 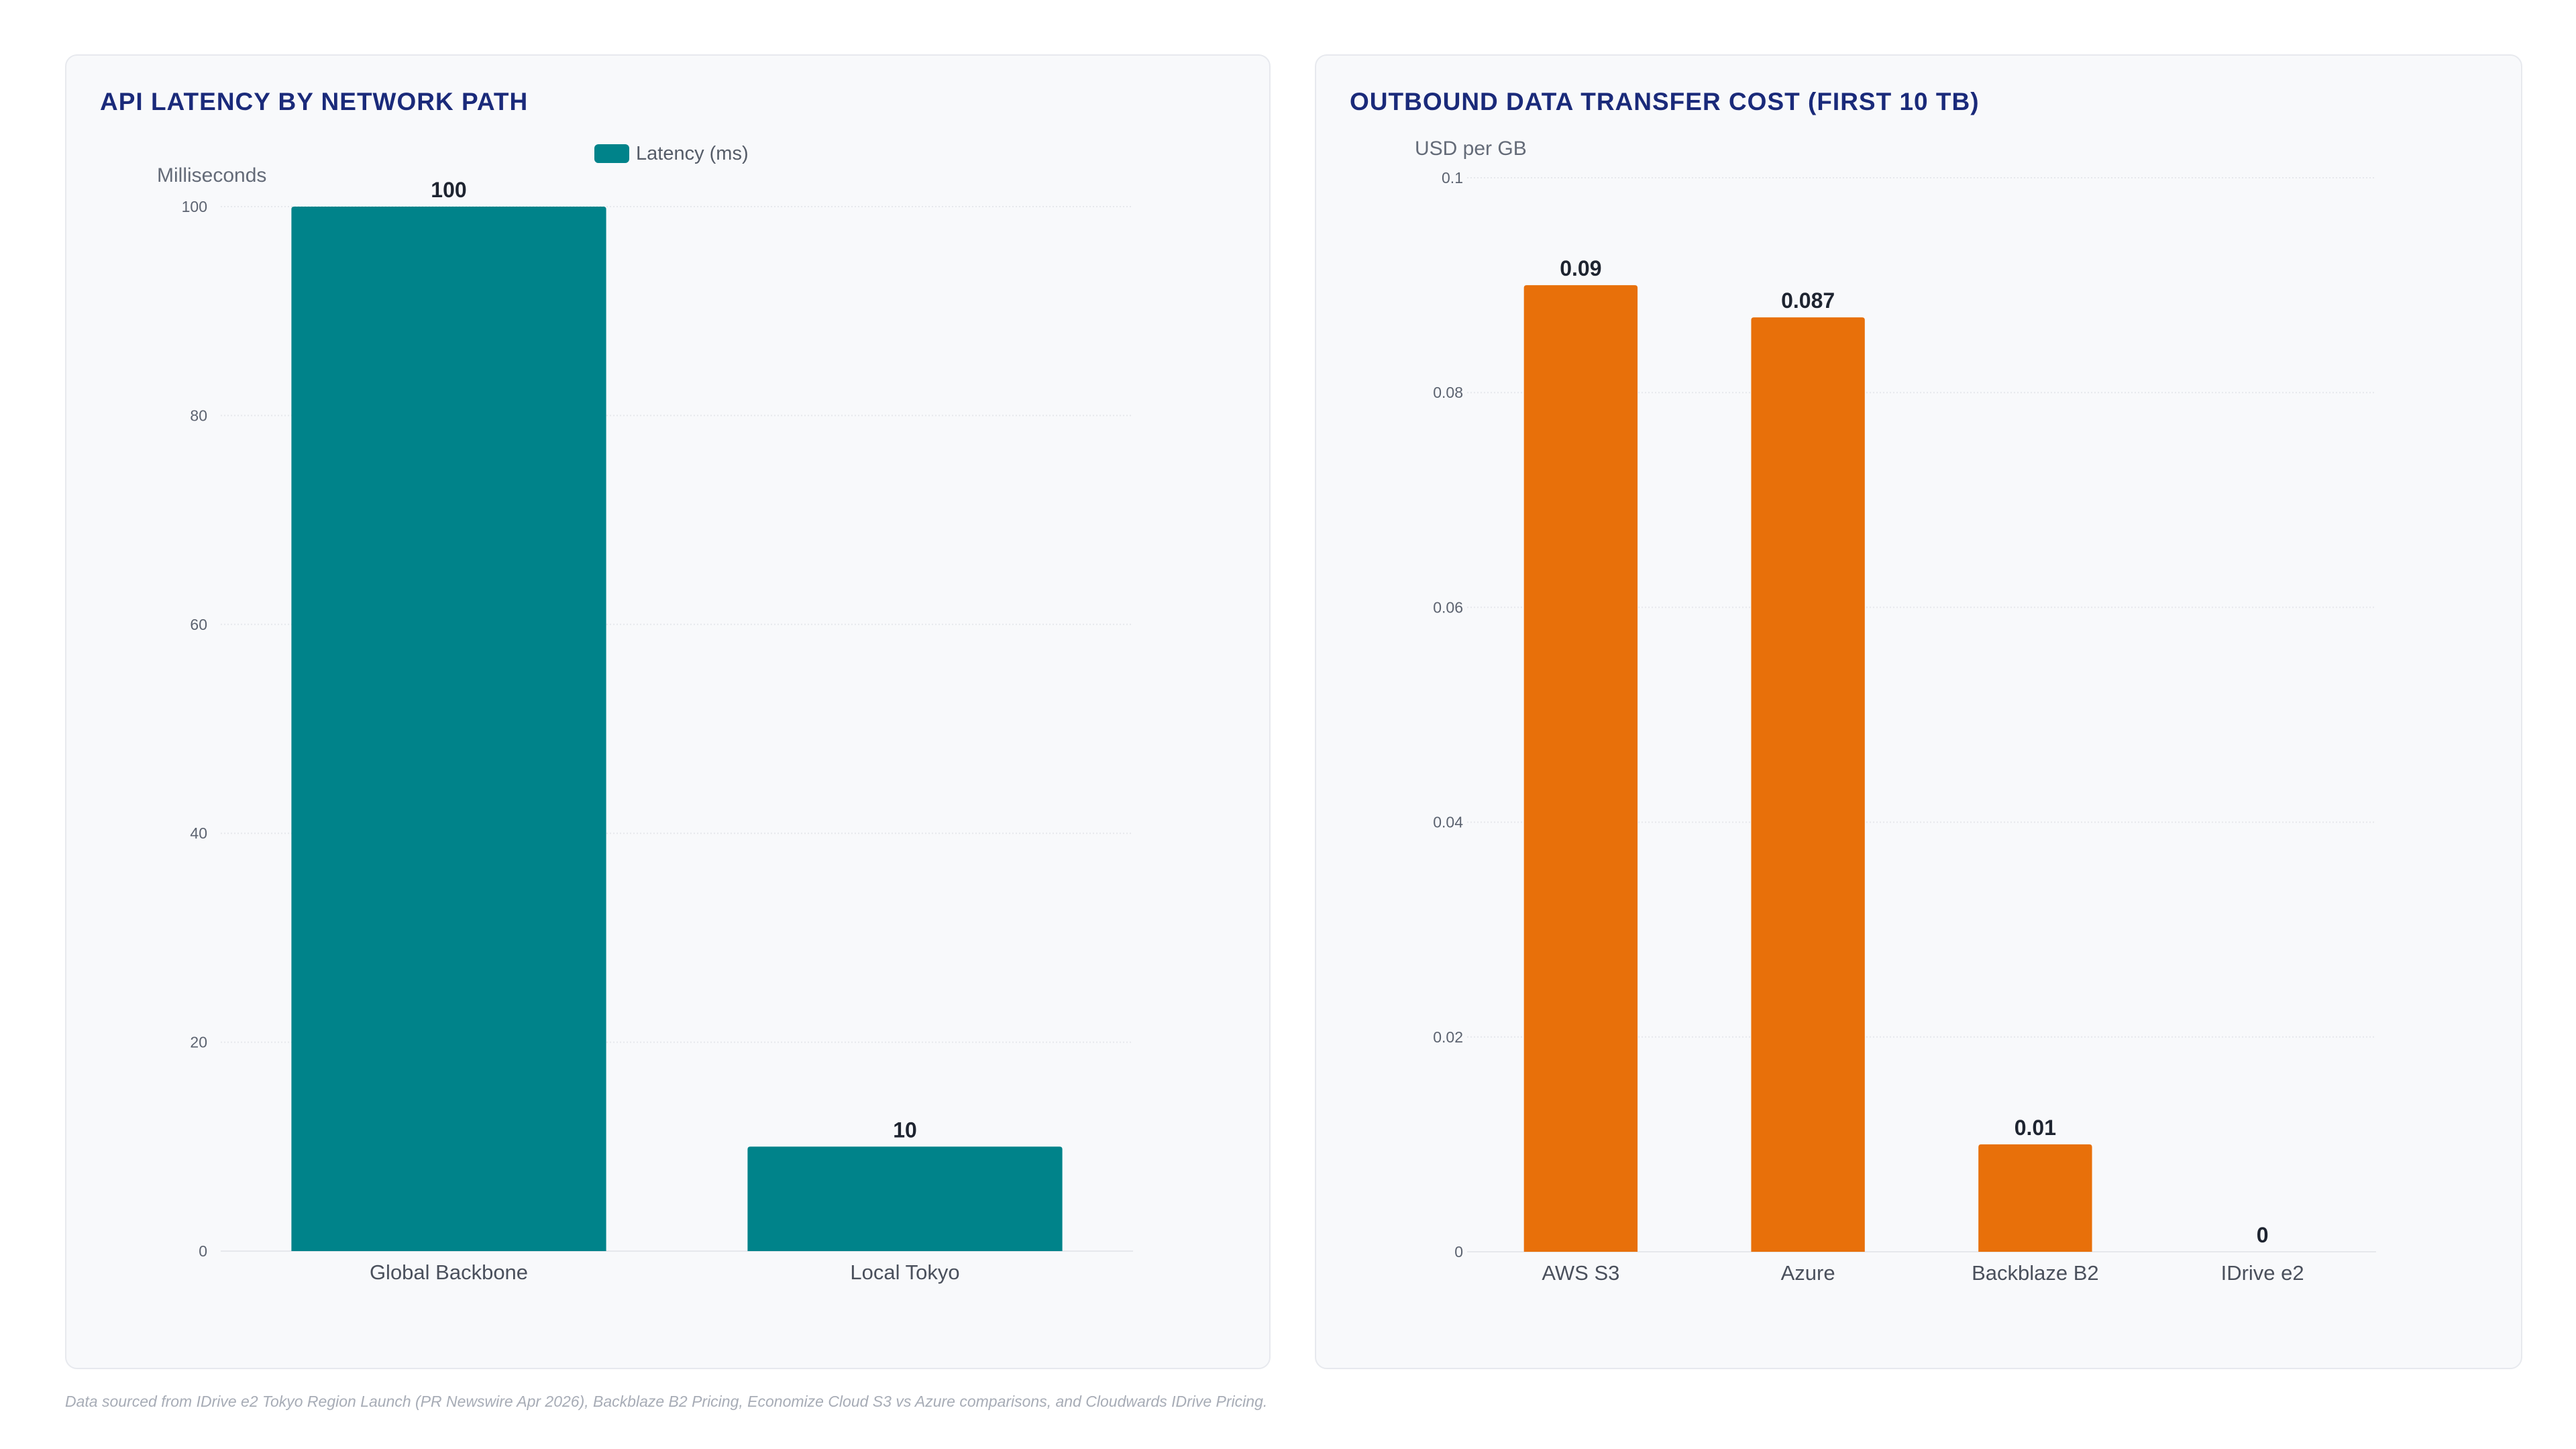 What do you see at coordinates (2263, 1235) in the screenshot?
I see `bar-value-label: 0` at bounding box center [2263, 1235].